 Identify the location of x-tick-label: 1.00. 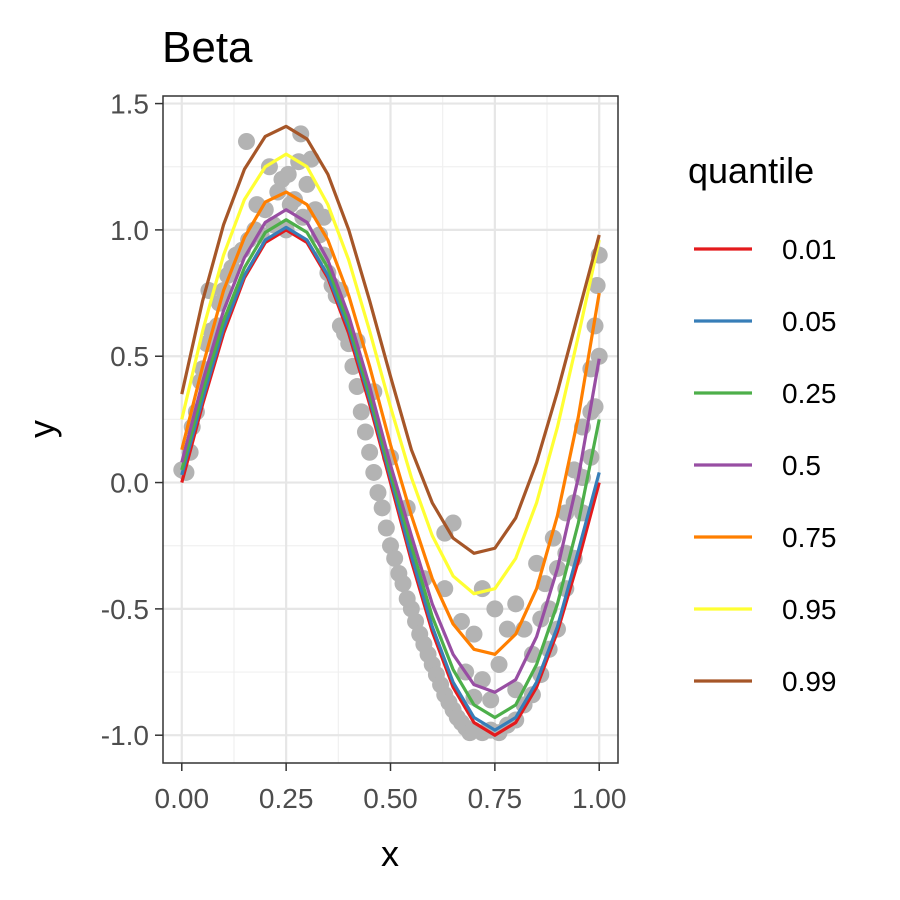
(599, 798).